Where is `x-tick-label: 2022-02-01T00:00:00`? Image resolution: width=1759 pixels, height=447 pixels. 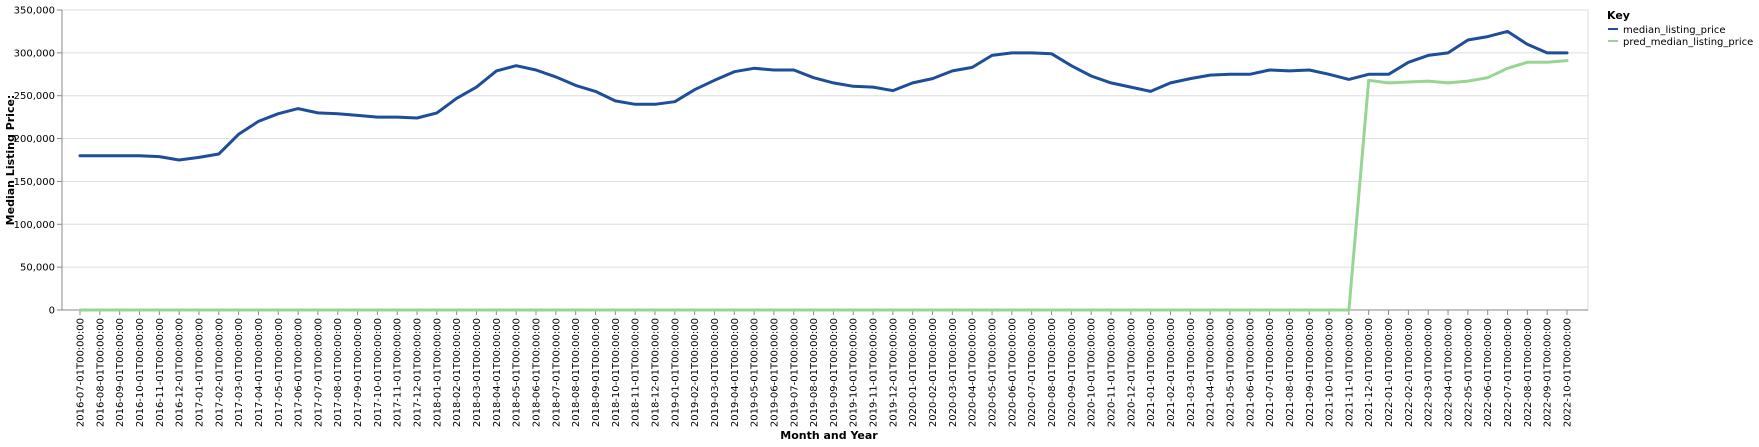 x-tick-label: 2022-02-01T00:00:00 is located at coordinates (1409, 372).